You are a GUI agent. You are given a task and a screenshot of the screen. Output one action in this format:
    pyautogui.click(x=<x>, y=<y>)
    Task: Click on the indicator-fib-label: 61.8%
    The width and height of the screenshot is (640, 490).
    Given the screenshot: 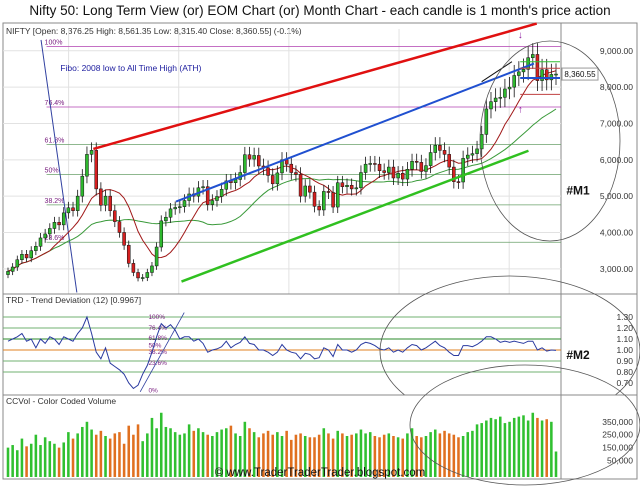 What is the action you would take?
    pyautogui.click(x=157, y=338)
    